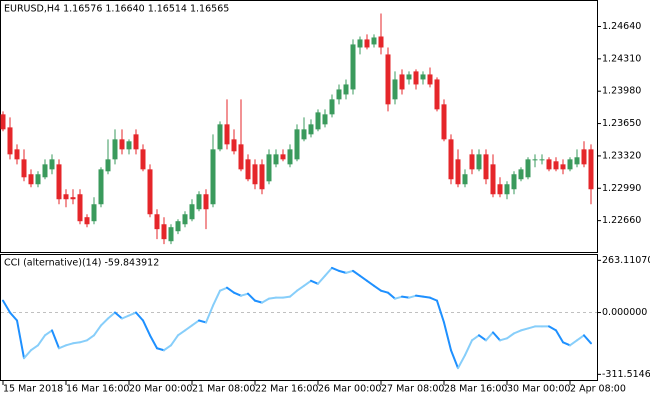  Describe the element at coordinates (621, 58) in the screenshot. I see `y-tick-label: 1.24310` at that location.